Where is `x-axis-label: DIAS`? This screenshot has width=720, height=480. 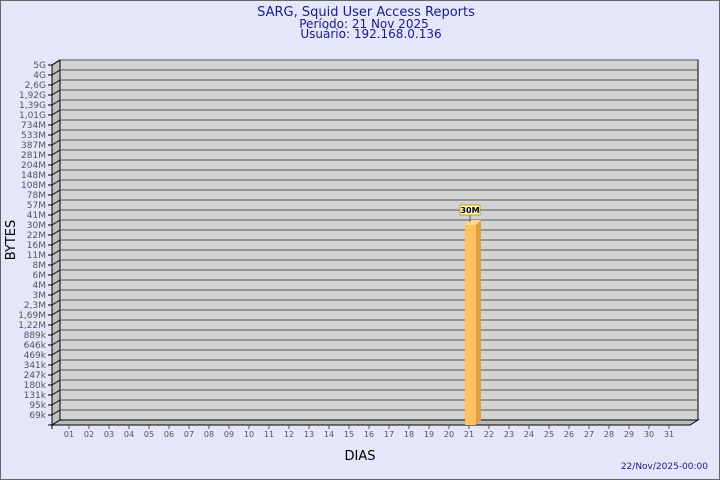
x-axis-label: DIAS is located at coordinates (360, 456).